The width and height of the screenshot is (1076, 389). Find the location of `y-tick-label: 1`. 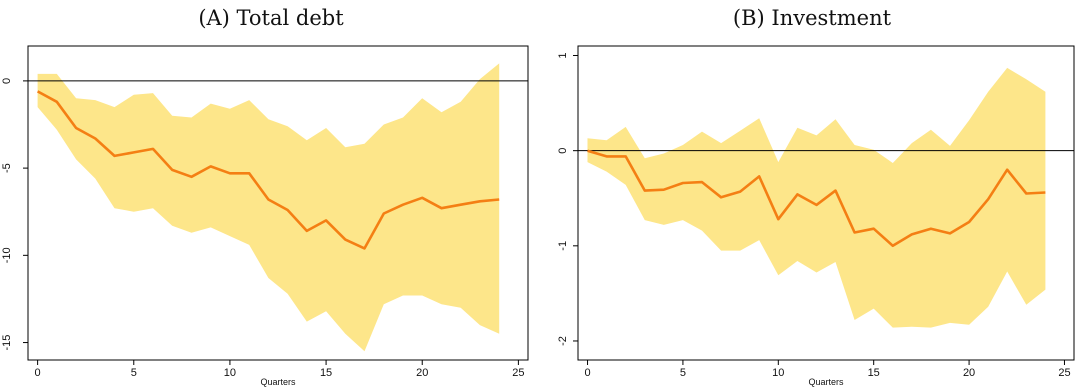

y-tick-label: 1 is located at coordinates (563, 55).